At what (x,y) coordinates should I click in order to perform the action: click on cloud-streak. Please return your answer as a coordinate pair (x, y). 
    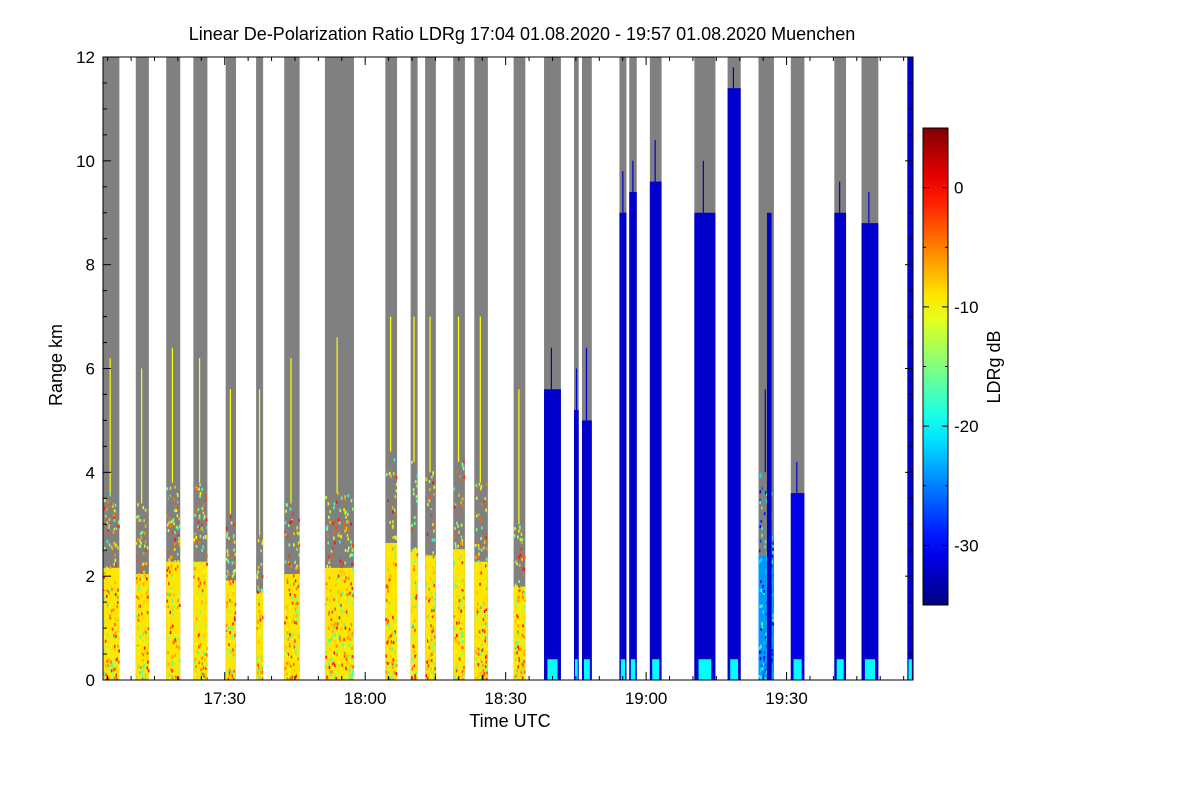
    Looking at the image, I should click on (769, 446).